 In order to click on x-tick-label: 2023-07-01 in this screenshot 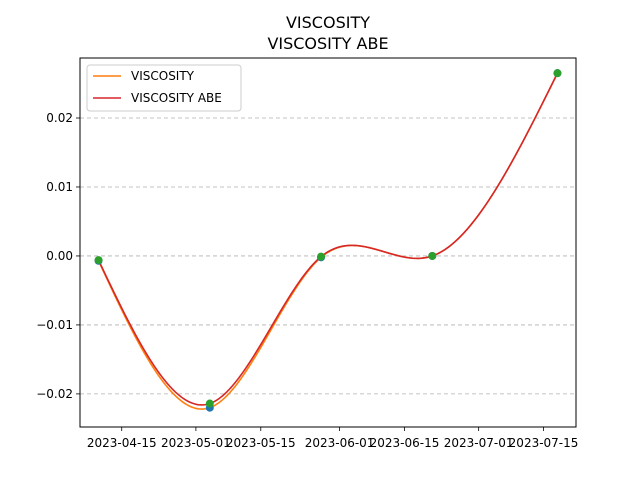, I will do `click(479, 443)`.